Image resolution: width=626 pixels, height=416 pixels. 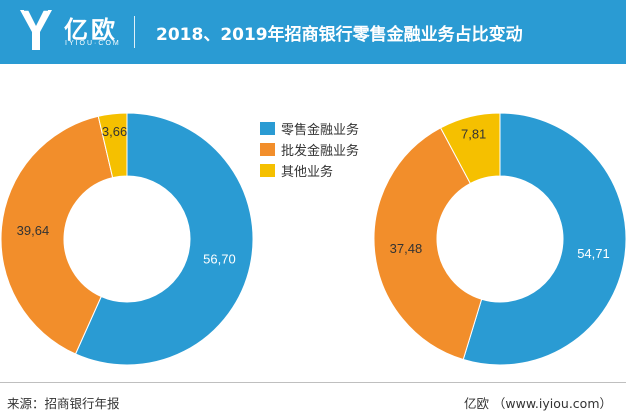 I want to click on logo: 亿欧 IYIOU·COM, so click(x=70, y=32).